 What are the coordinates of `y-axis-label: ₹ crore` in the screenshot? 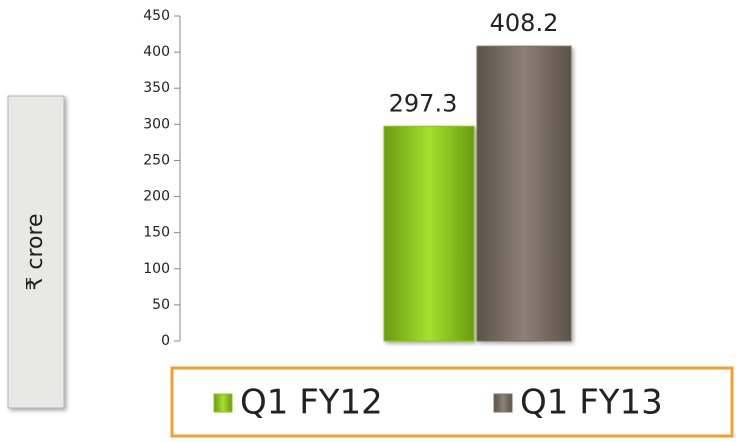 It's located at (35, 251).